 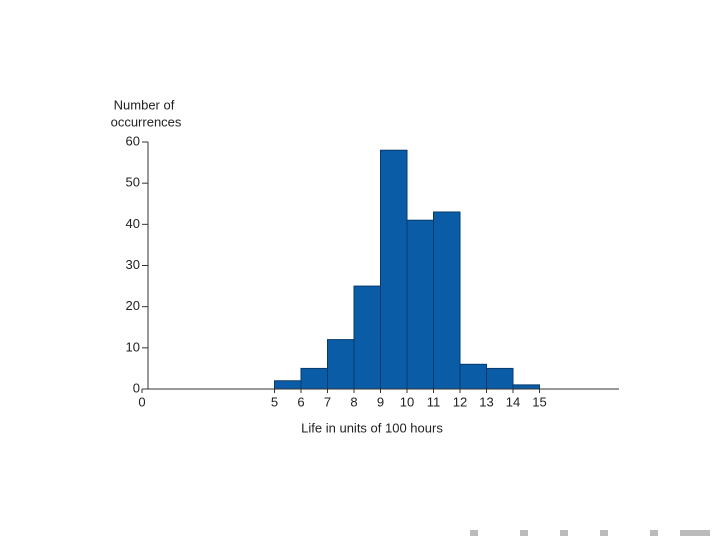 I want to click on y-tick-label: 30, so click(x=133, y=264).